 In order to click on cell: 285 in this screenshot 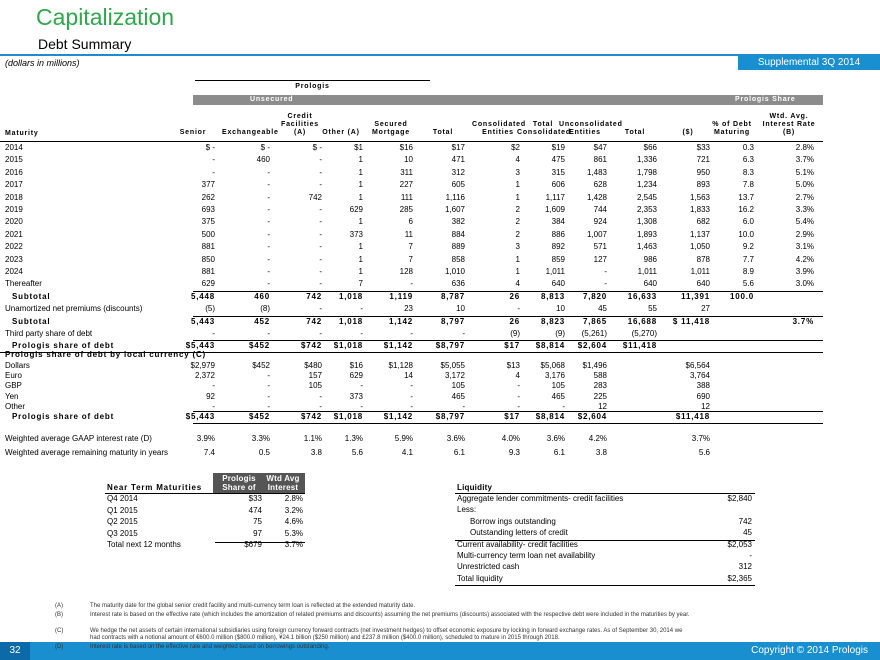, I will do `click(406, 209)`.